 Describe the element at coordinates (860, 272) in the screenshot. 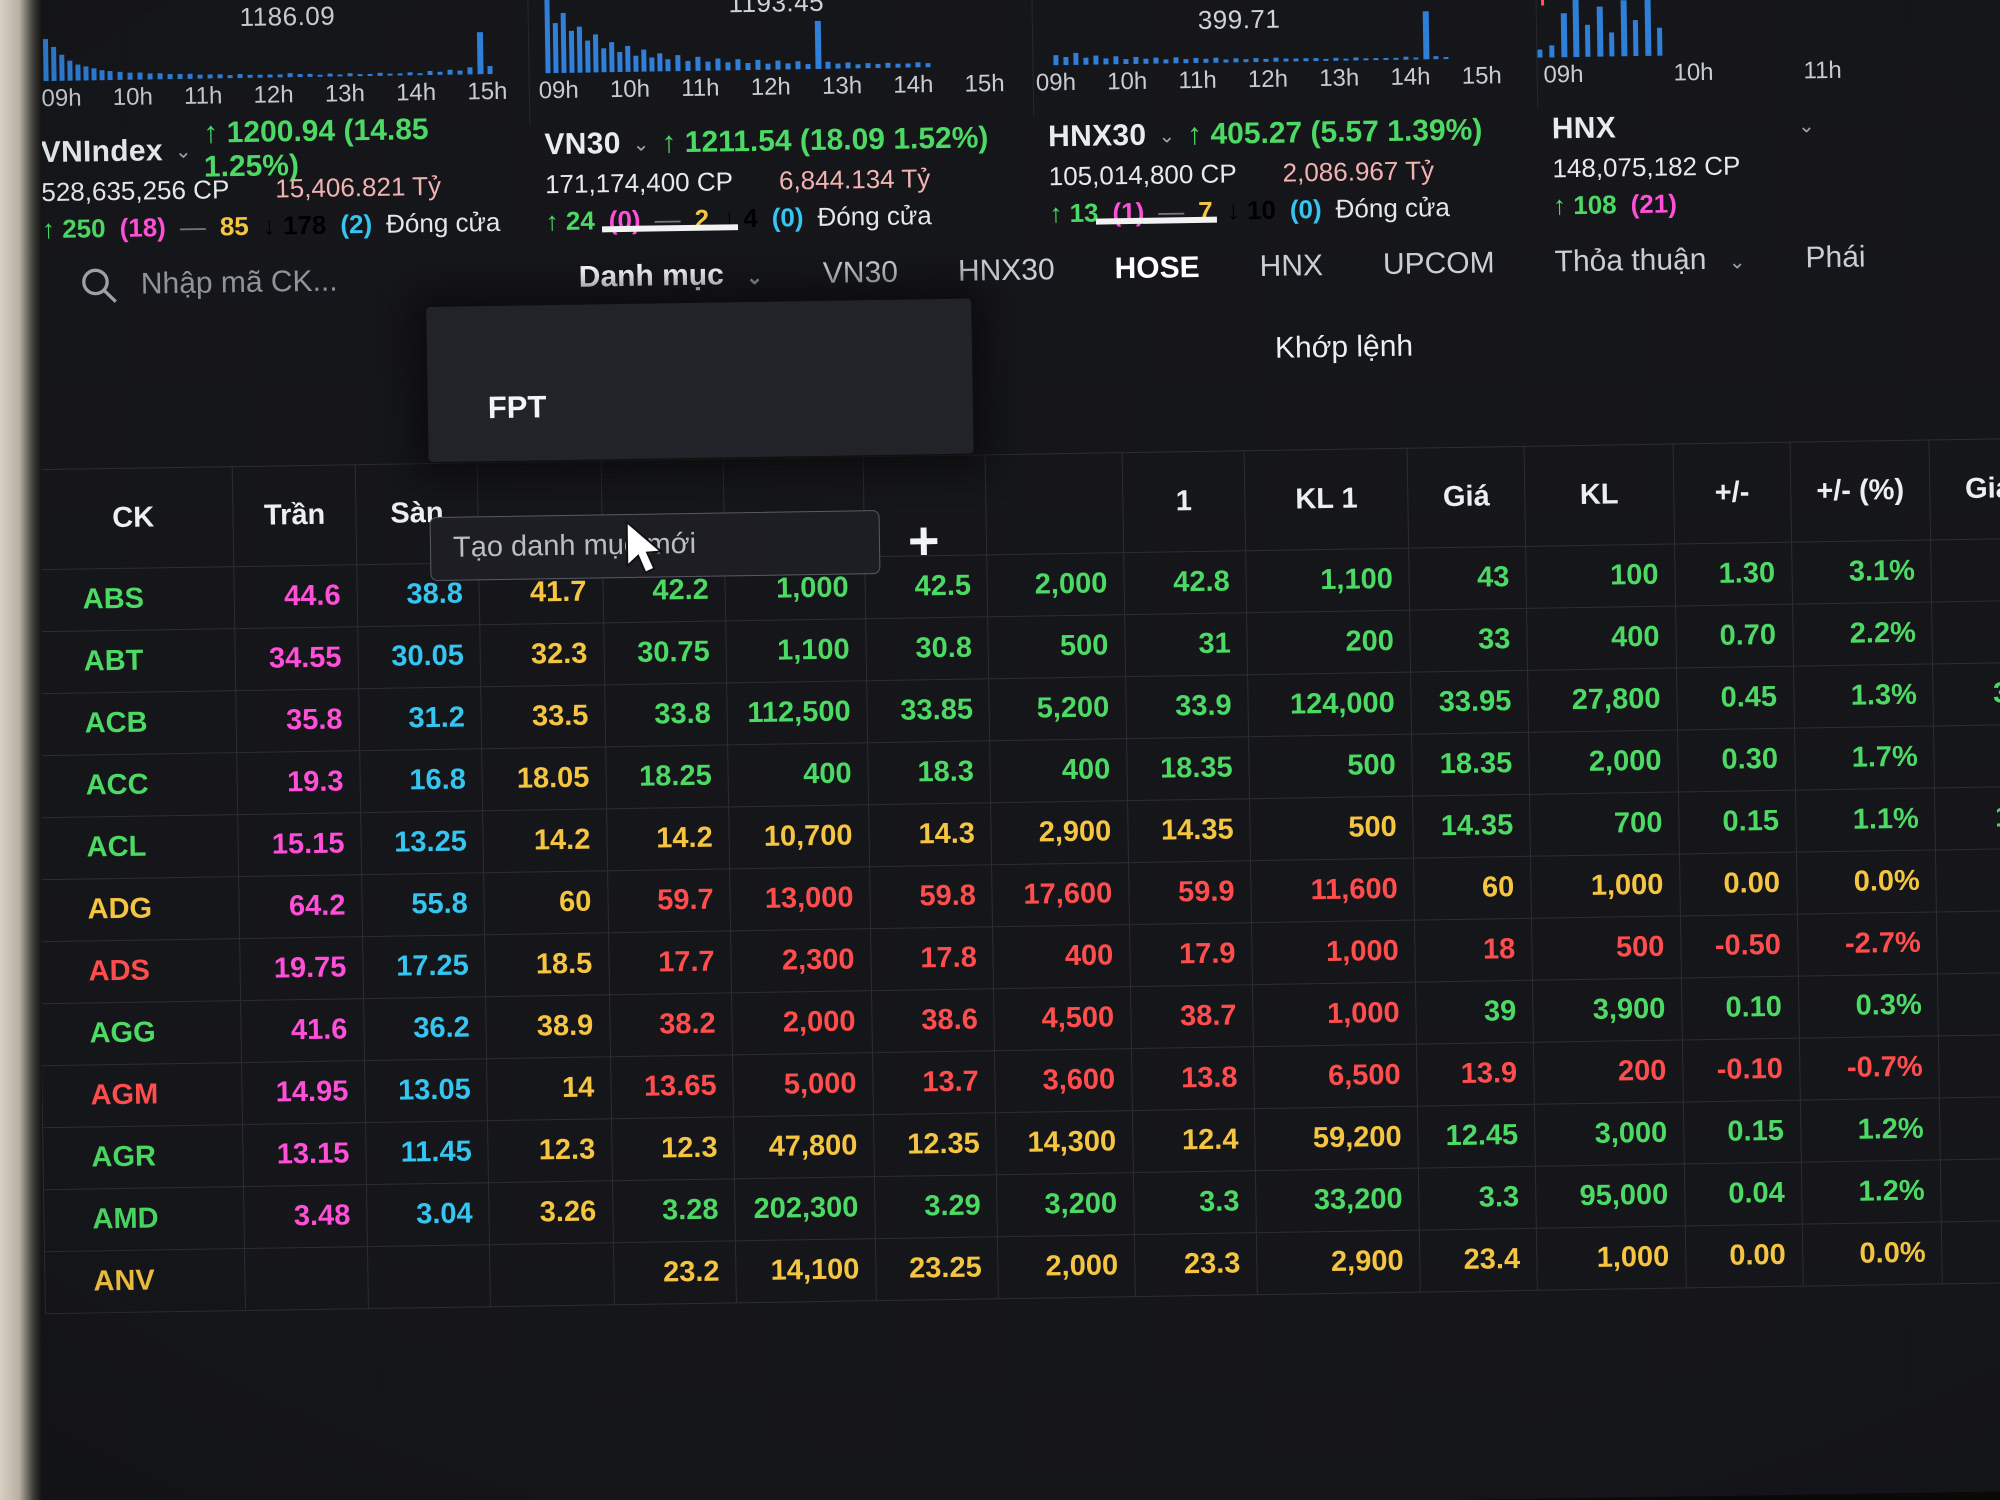

I see `tab-vn30: VN30` at that location.